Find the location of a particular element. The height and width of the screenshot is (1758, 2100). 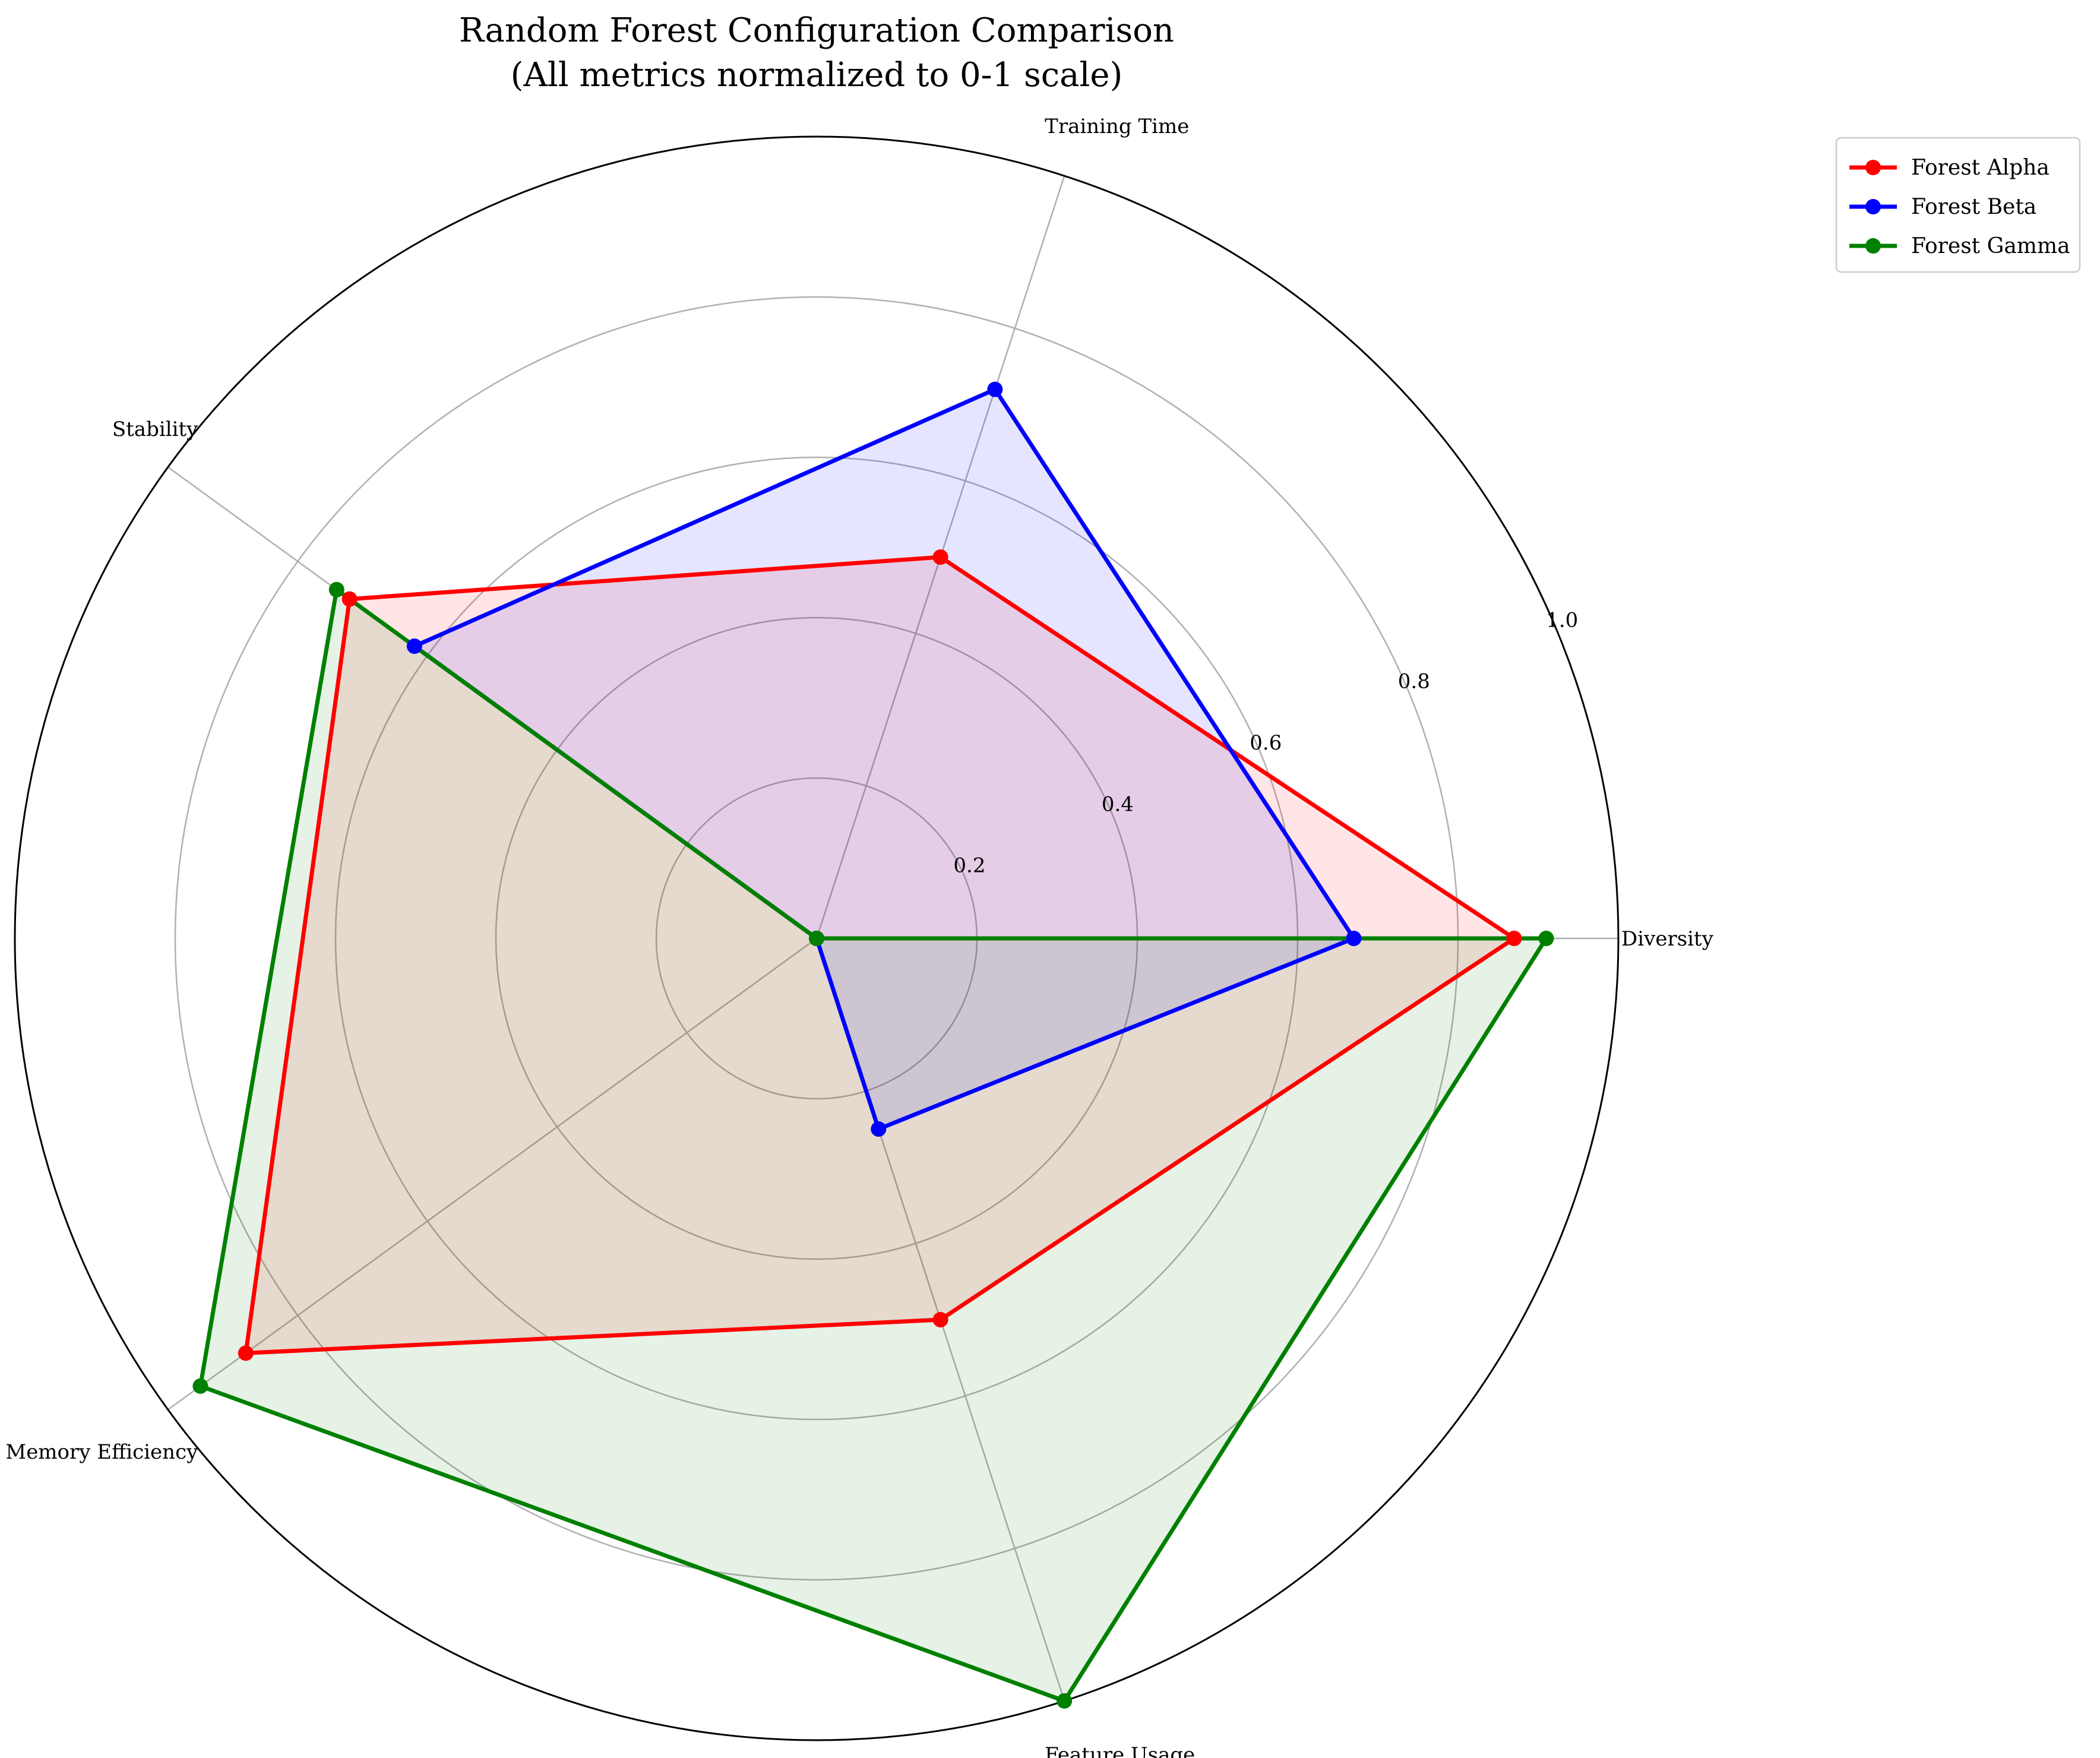

spoke-memory-efficiency is located at coordinates (492, 1174).